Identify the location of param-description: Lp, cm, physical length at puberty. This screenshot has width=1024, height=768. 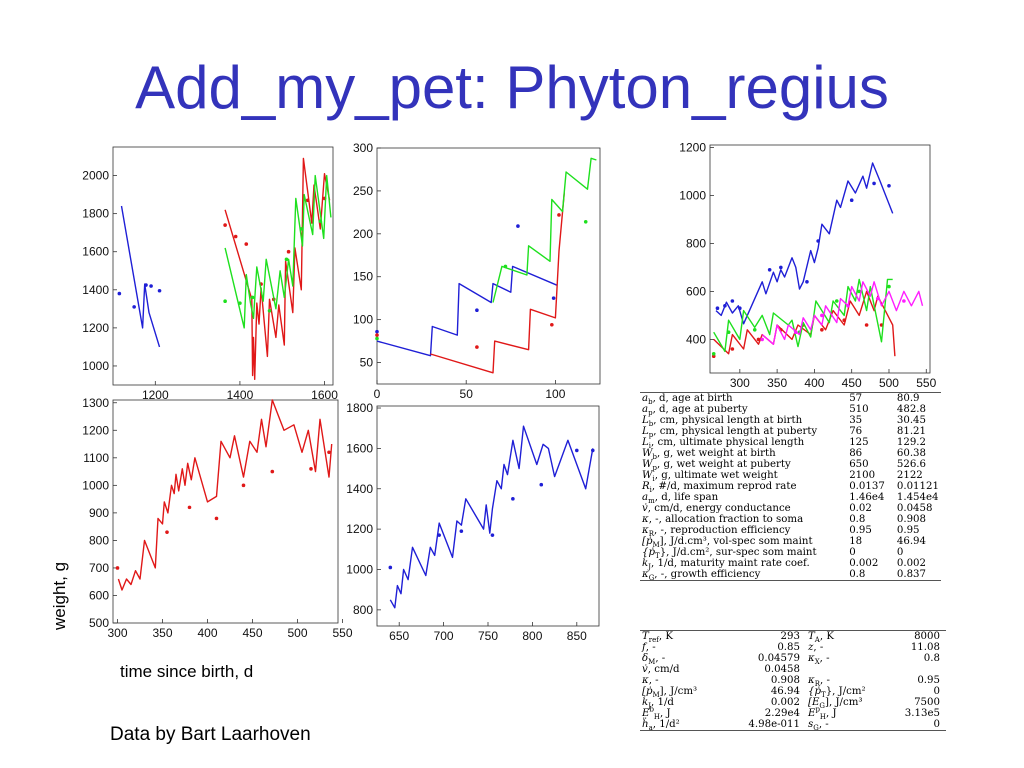
(730, 433).